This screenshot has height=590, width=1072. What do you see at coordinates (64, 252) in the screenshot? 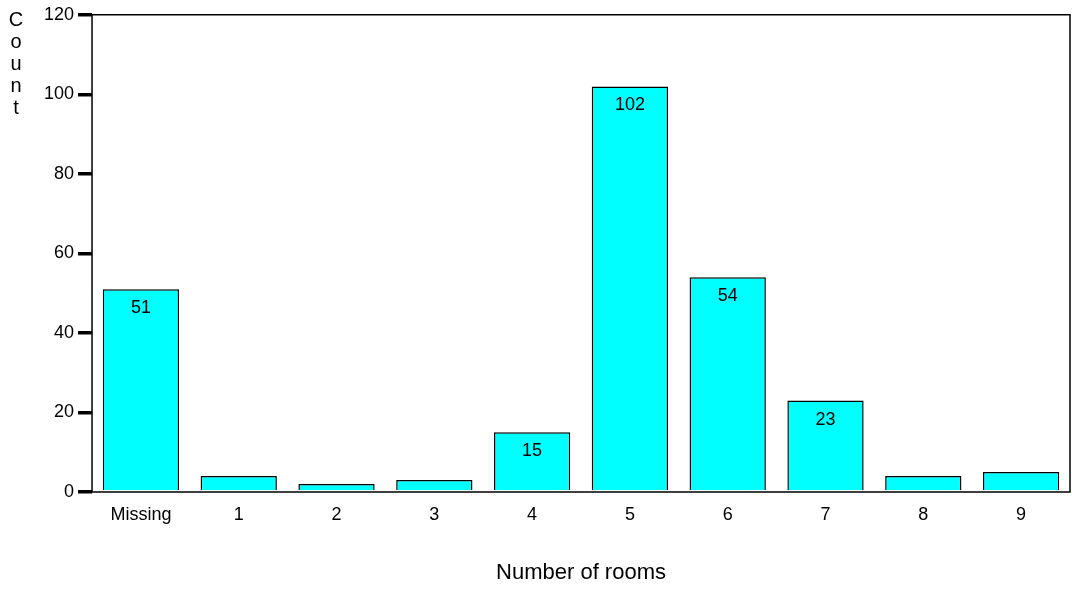
I see `y-tick-label: 60` at bounding box center [64, 252].